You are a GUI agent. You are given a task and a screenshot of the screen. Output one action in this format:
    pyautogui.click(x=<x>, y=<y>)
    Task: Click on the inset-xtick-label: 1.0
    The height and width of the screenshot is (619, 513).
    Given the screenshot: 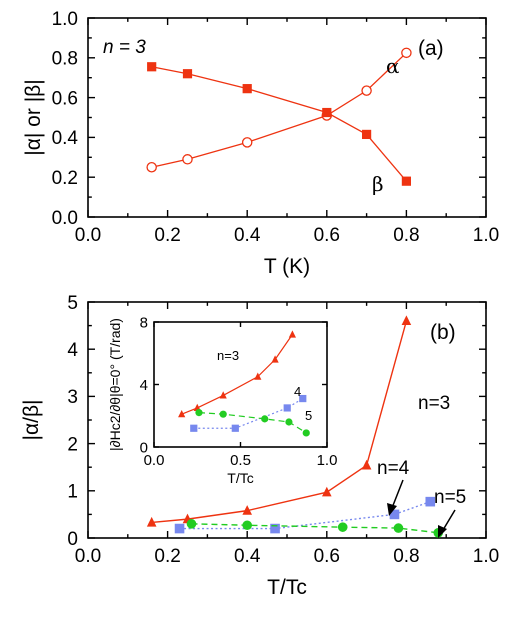 What is the action you would take?
    pyautogui.click(x=327, y=460)
    